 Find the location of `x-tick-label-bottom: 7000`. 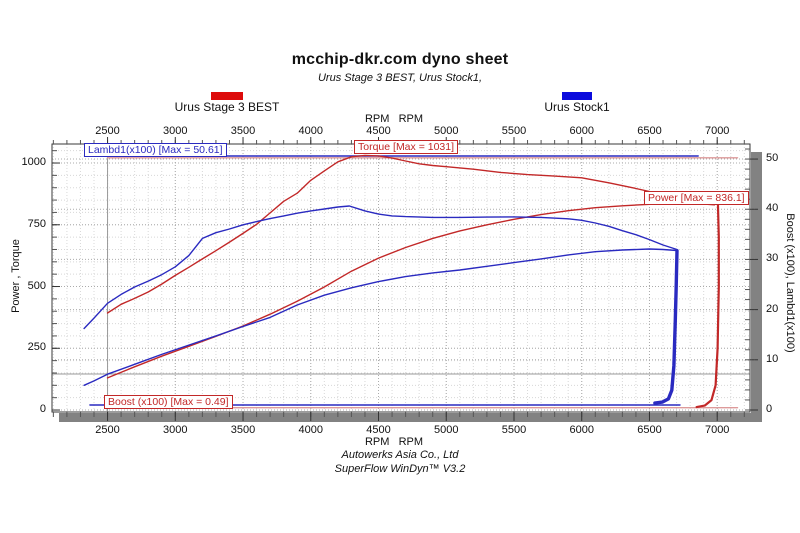

x-tick-label-bottom: 7000 is located at coordinates (717, 430).